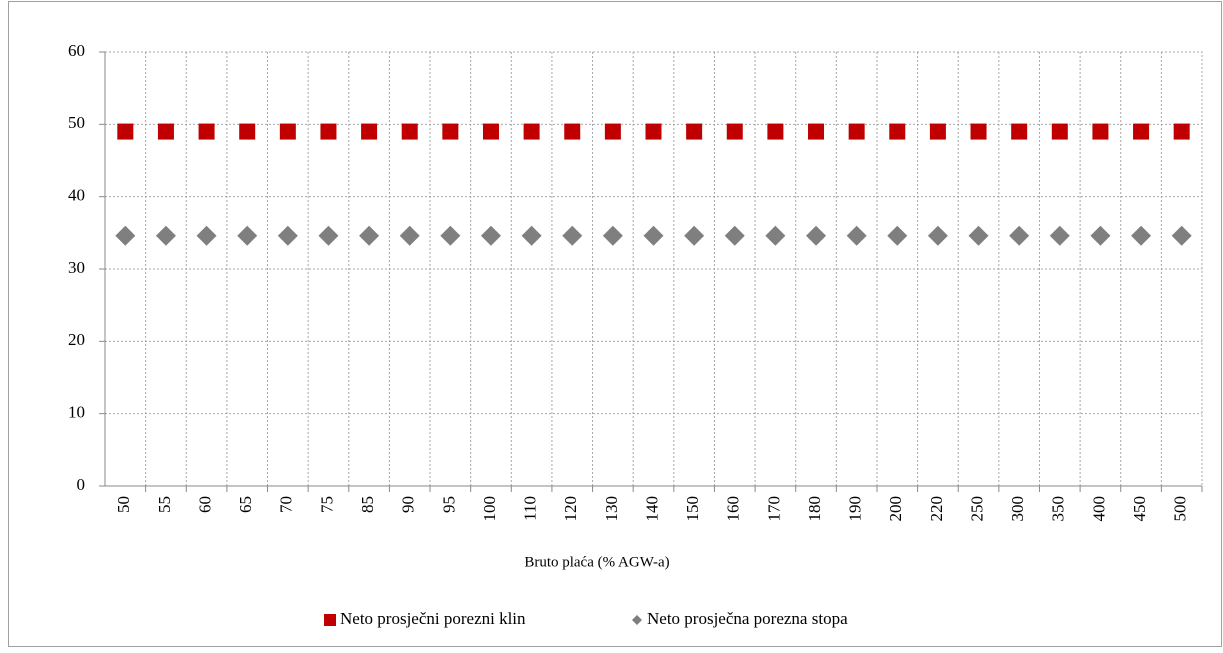 The image size is (1223, 653). I want to click on y-tick-label: 50, so click(76, 122).